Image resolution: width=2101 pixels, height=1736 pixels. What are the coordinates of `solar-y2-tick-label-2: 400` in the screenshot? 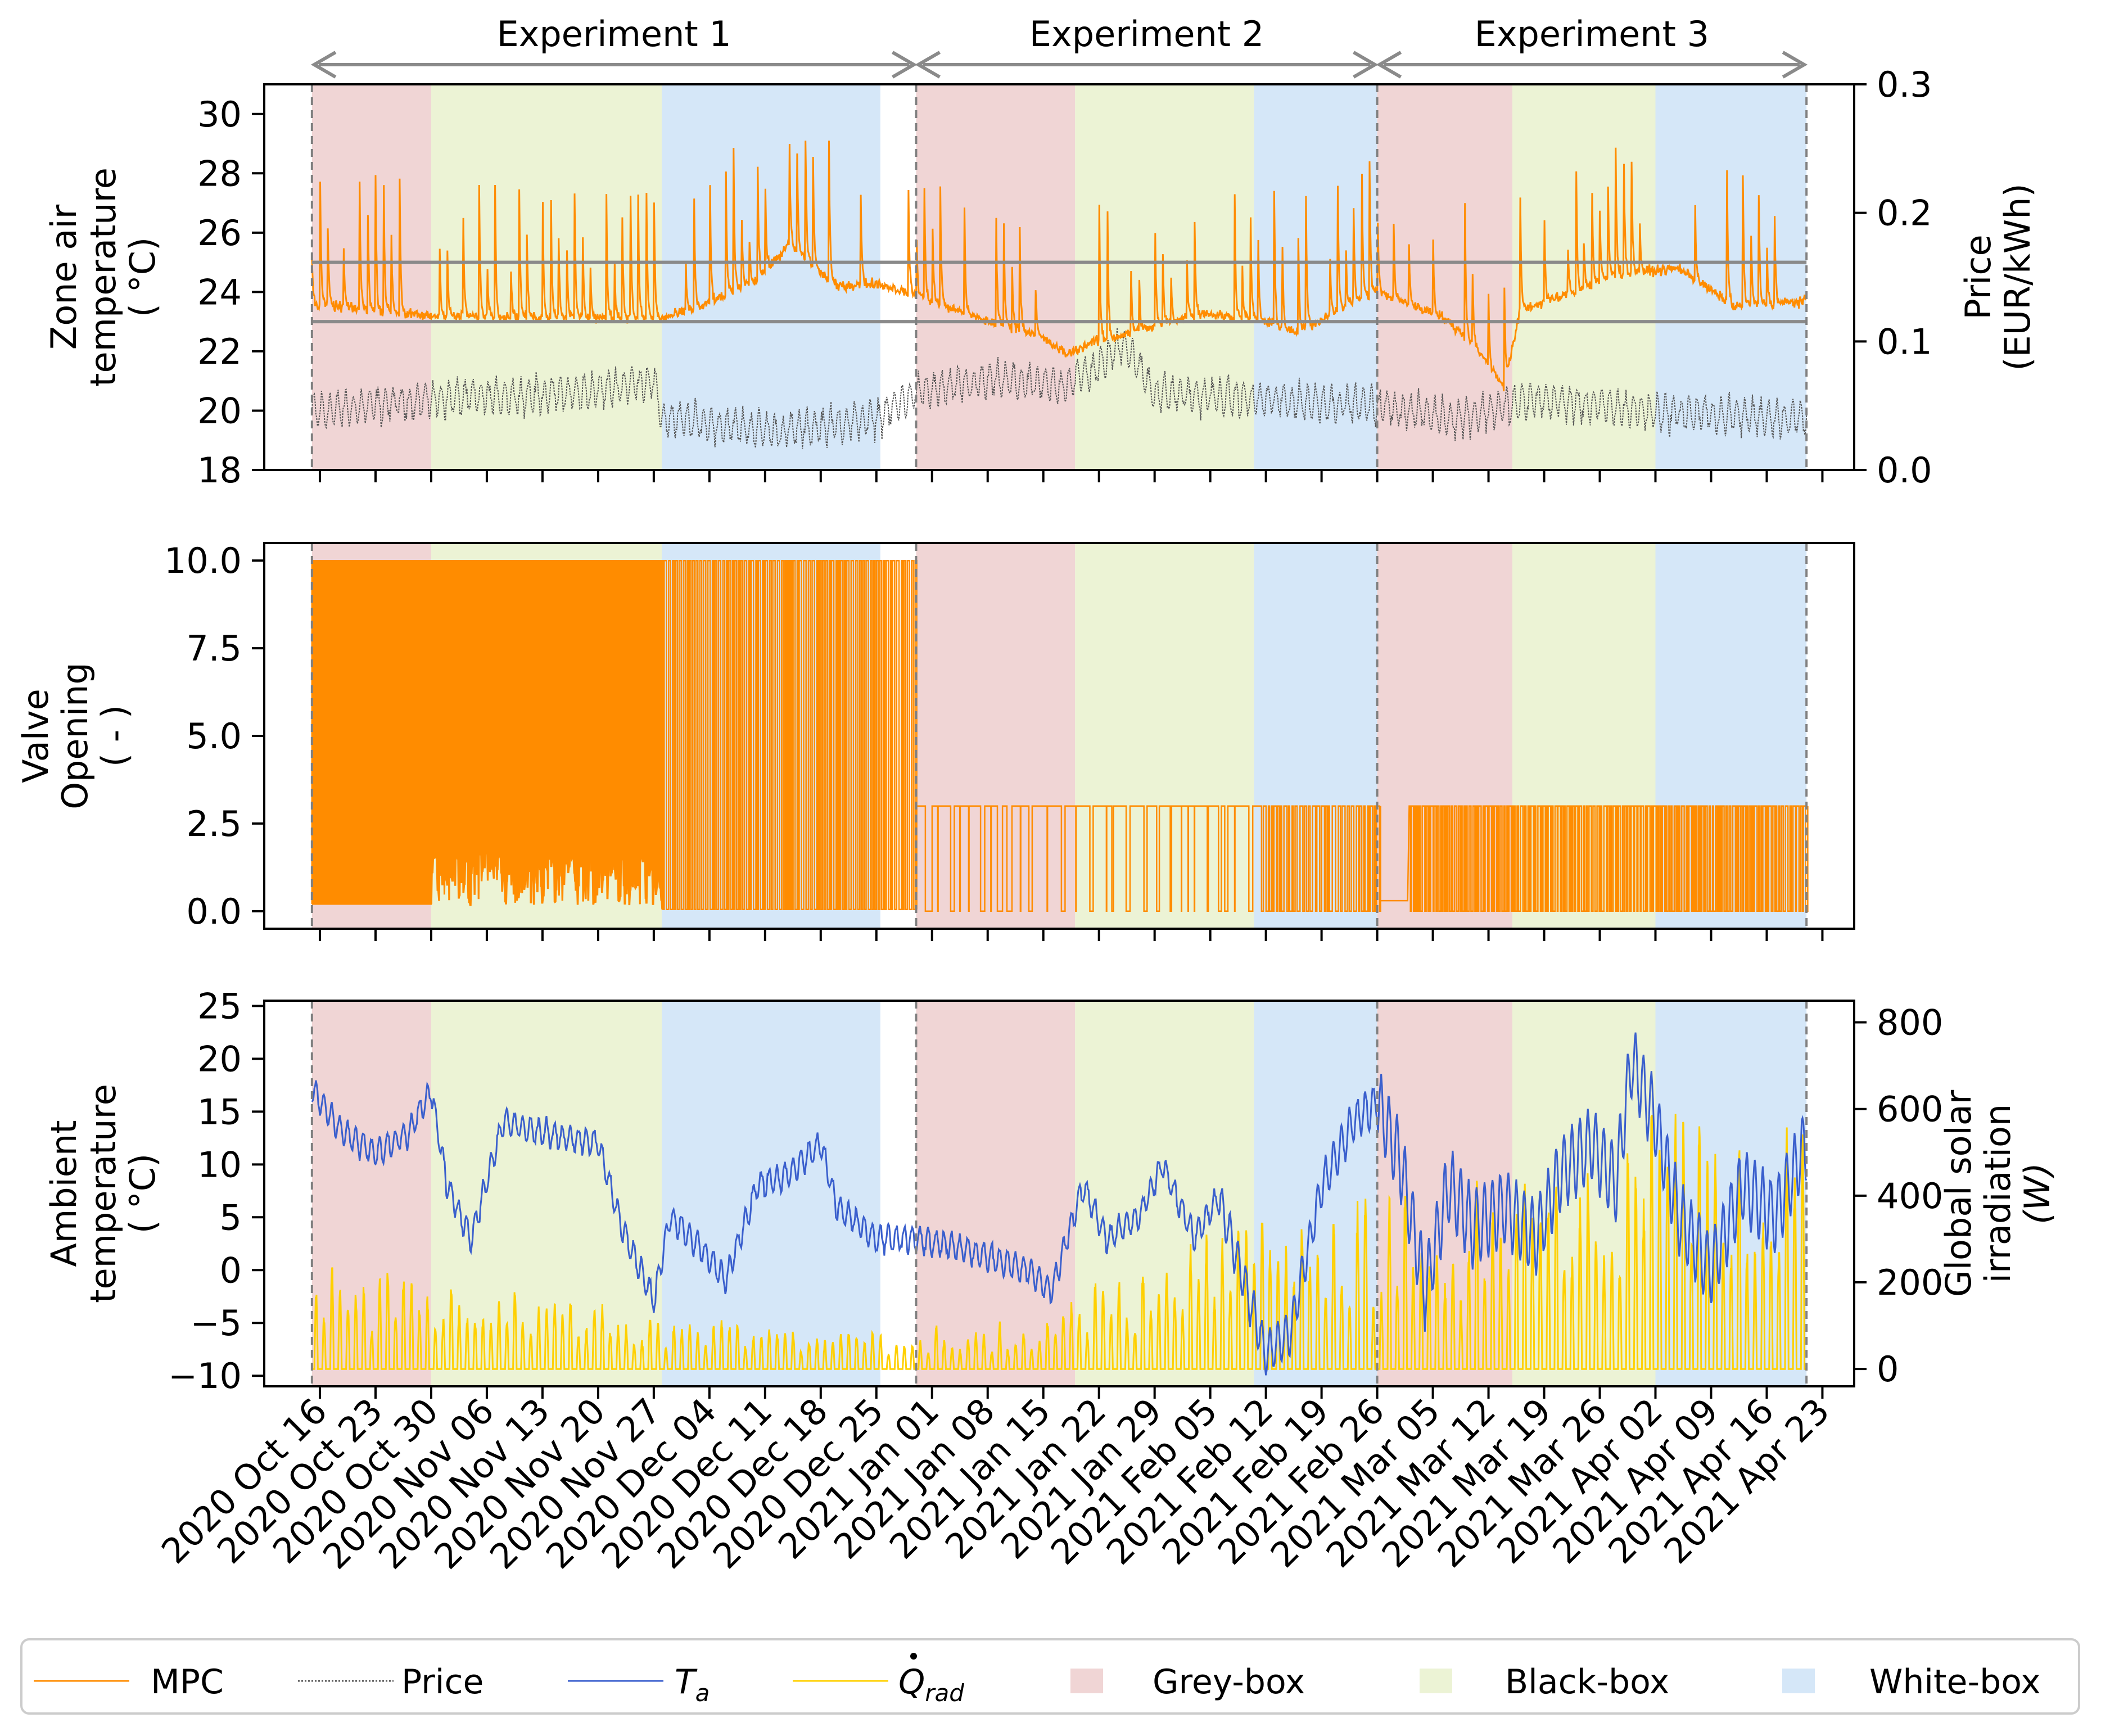 It's located at (1910, 1196).